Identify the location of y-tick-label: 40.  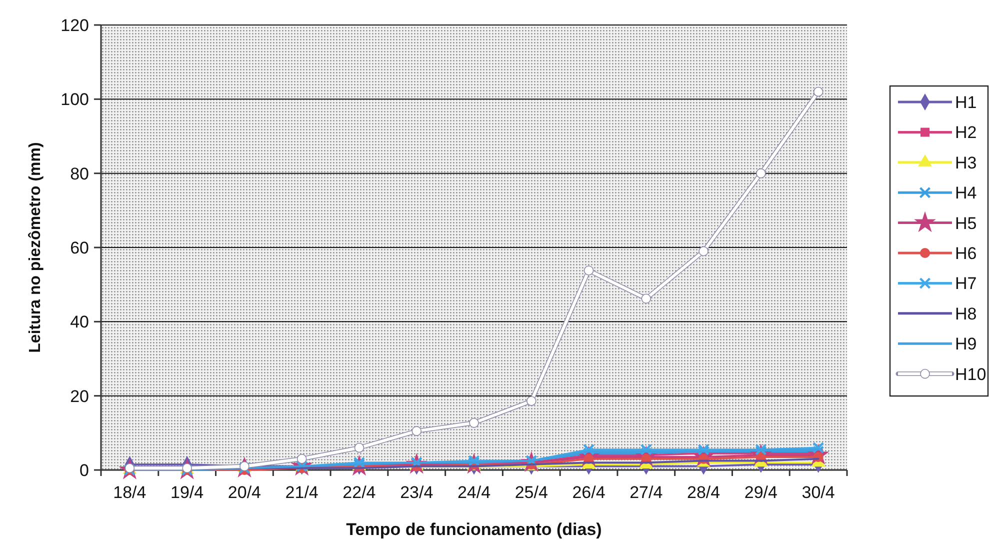
(79, 322).